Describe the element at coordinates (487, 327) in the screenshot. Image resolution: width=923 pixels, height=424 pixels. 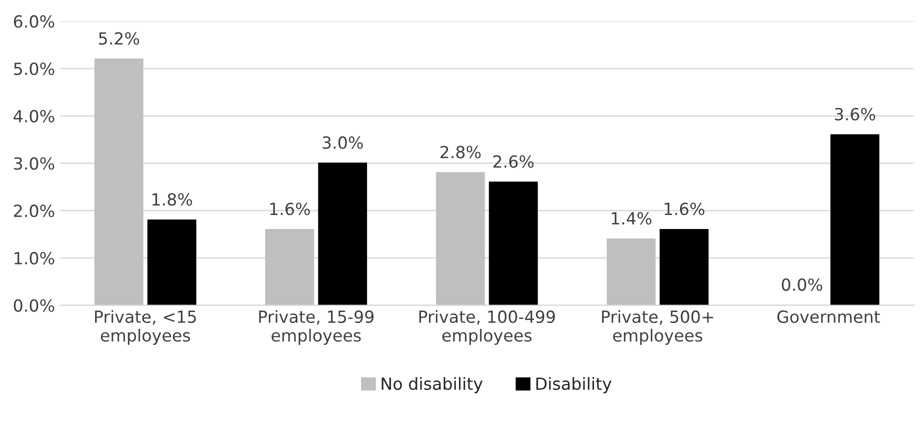
I see `x-tick-label: Private, 100-499 employees` at that location.